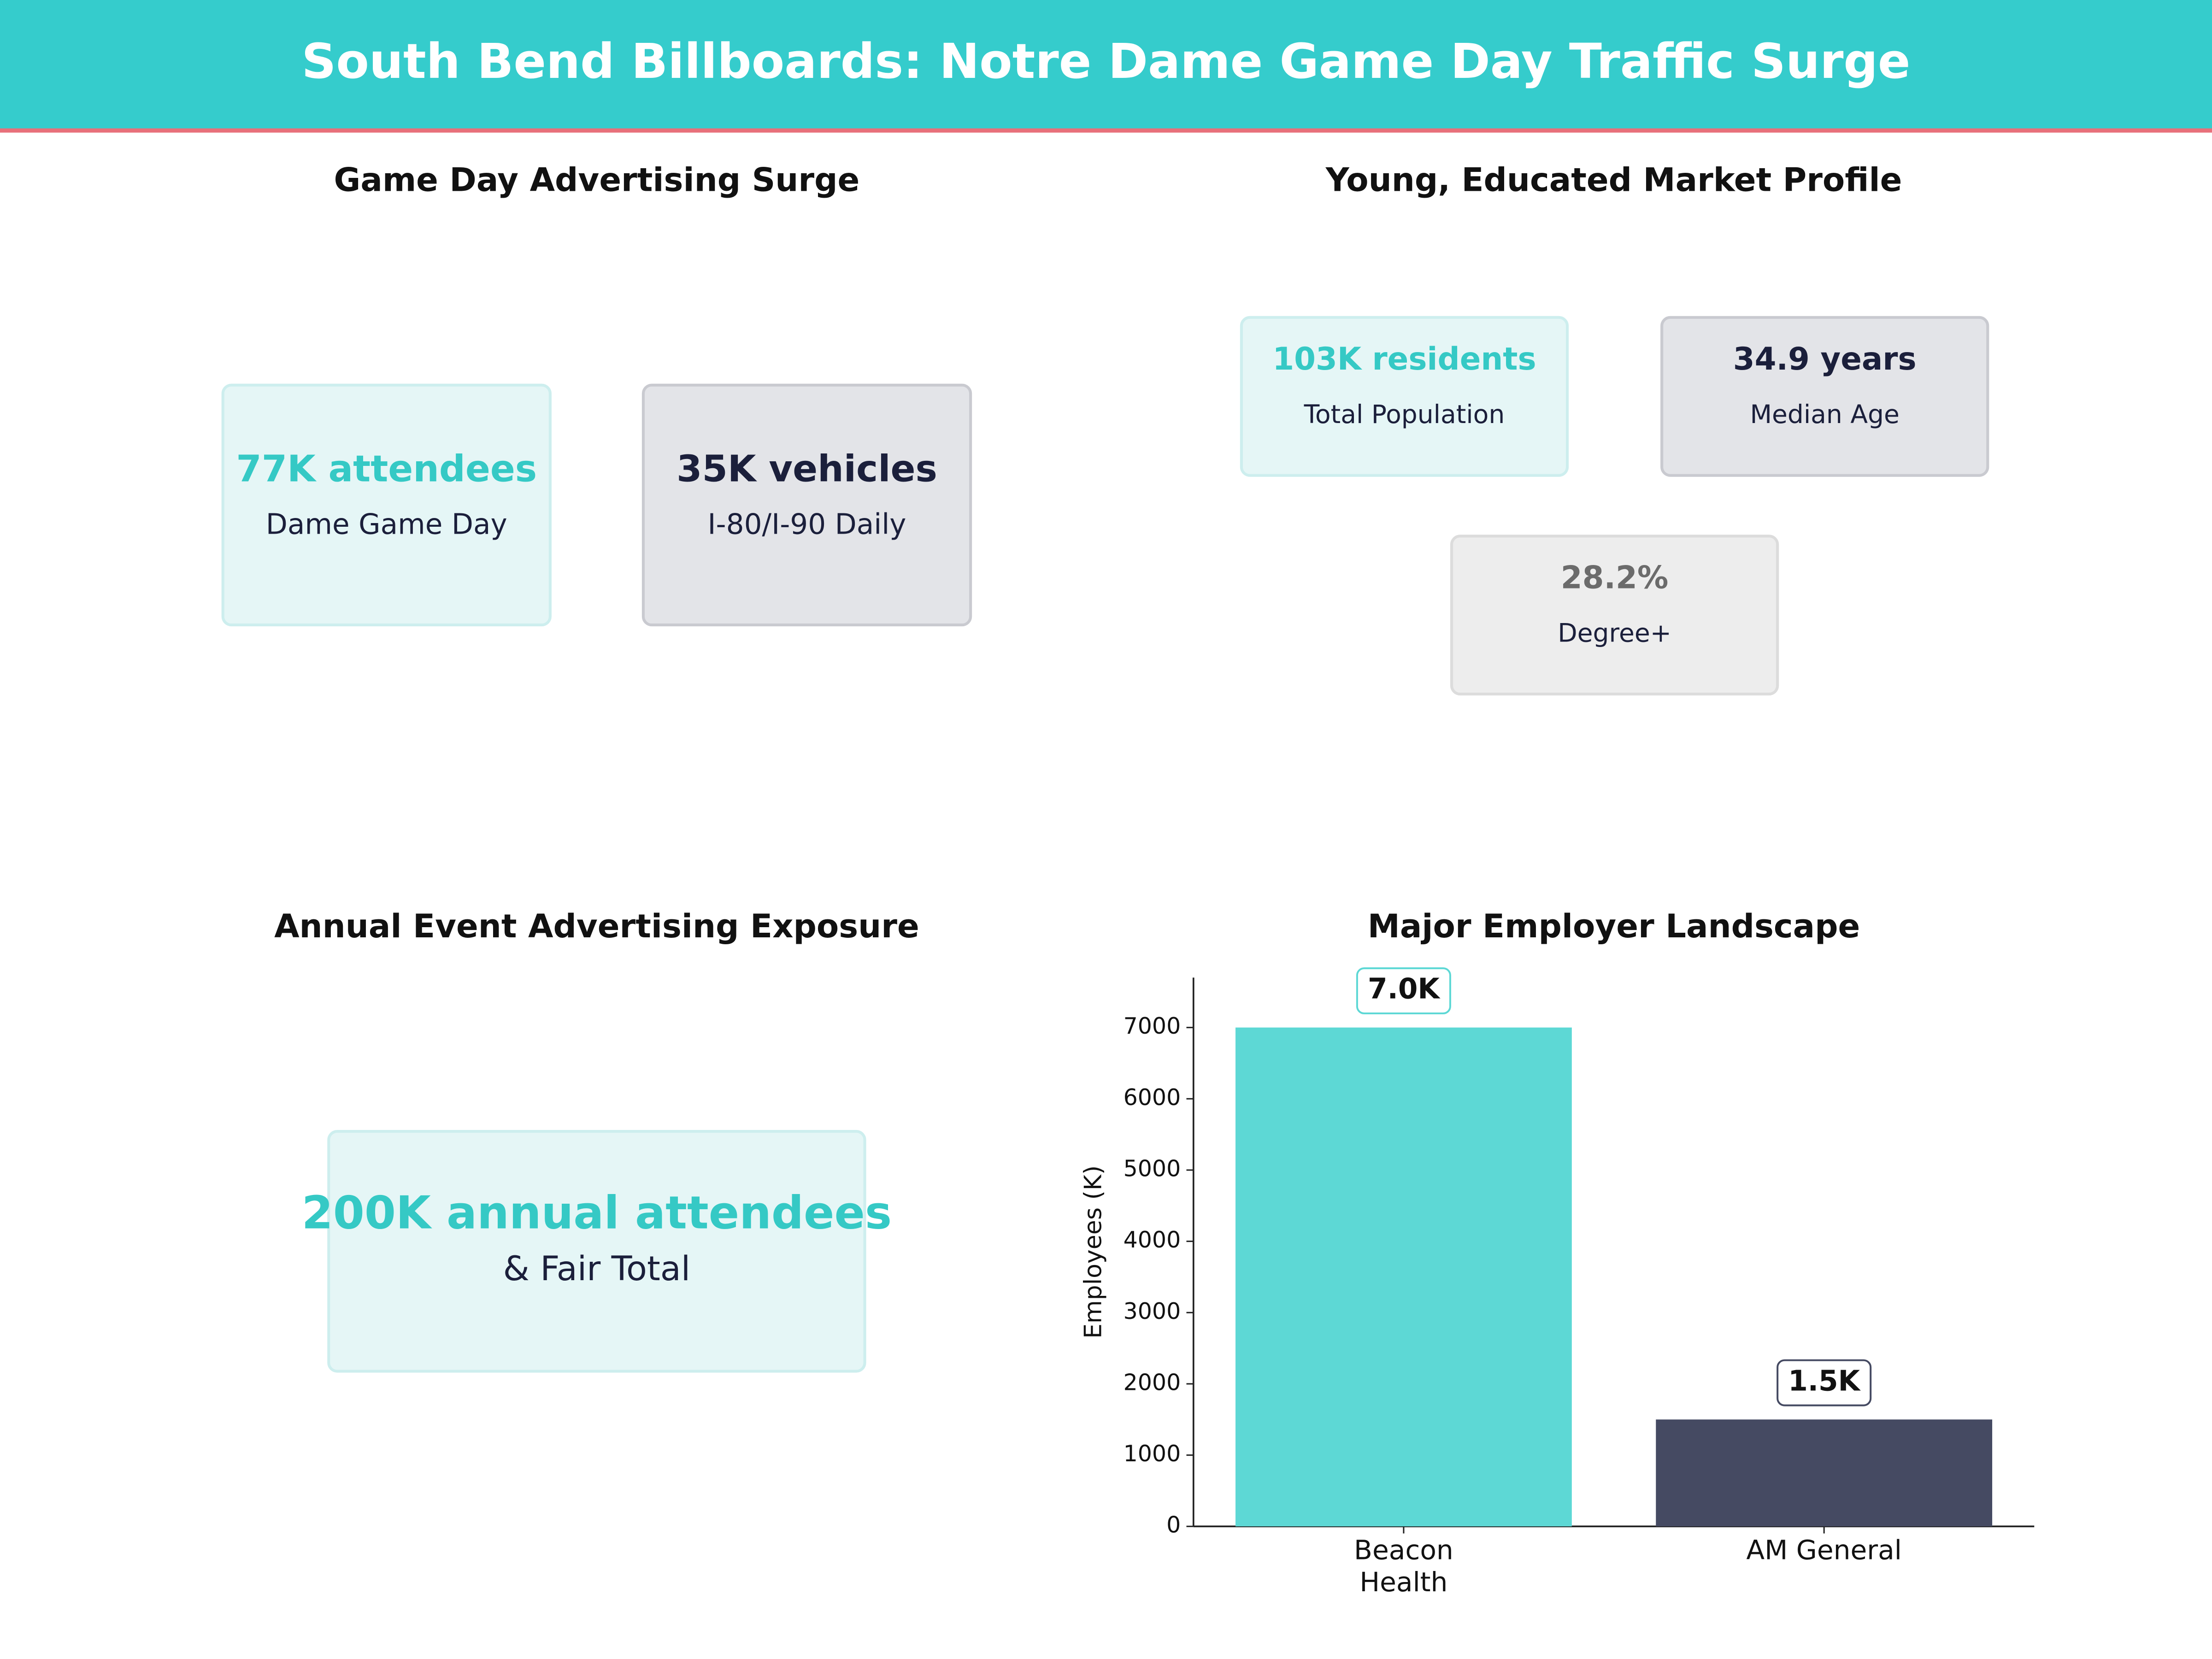 Image resolution: width=2212 pixels, height=1659 pixels. Describe the element at coordinates (1152, 1168) in the screenshot. I see `y-tick-label: 5000` at that location.